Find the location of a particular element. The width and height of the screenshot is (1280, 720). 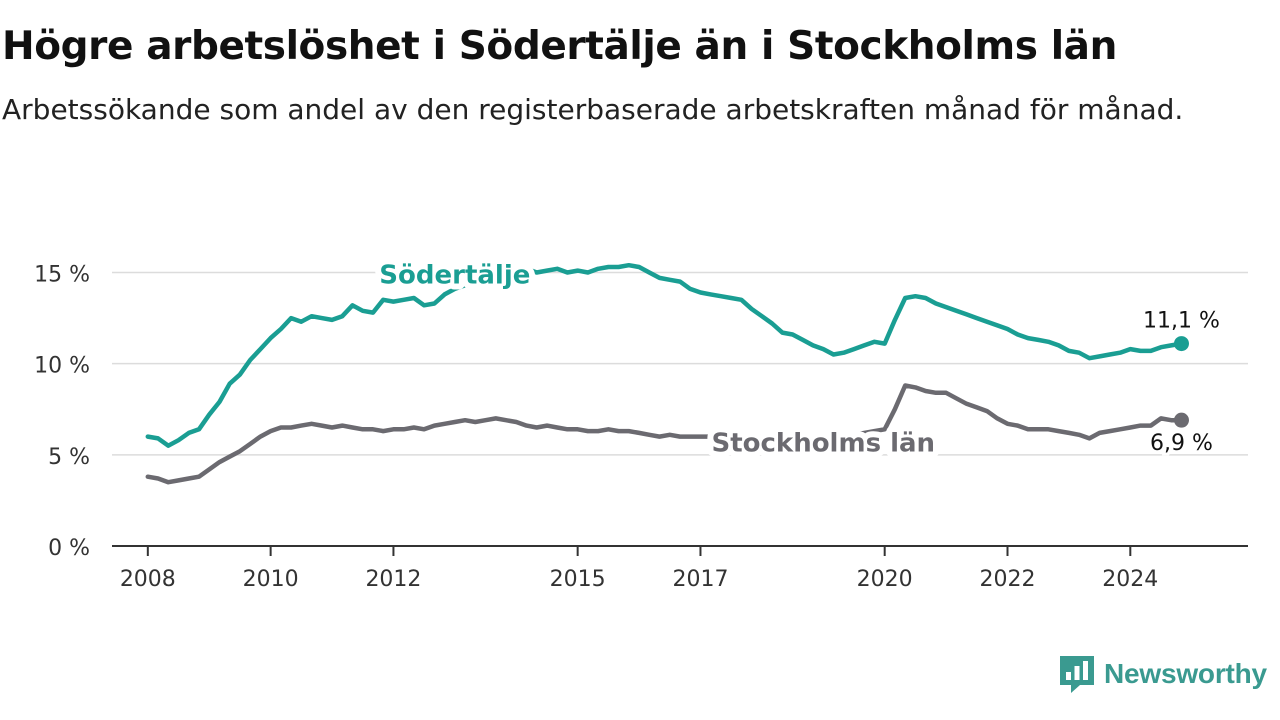

y-tick-label: 15 % is located at coordinates (62, 274).